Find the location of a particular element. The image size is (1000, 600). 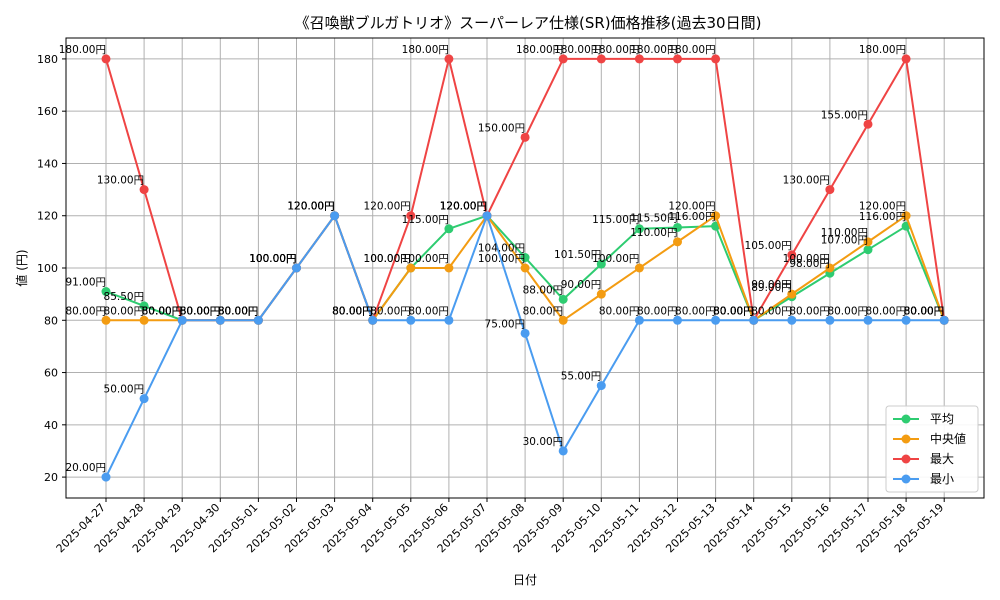

y-tick-label: 40 is located at coordinates (51, 425).